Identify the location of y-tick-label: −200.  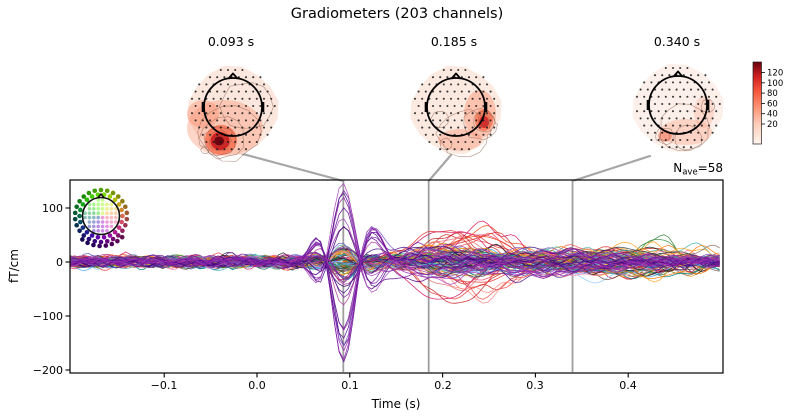
(48, 370).